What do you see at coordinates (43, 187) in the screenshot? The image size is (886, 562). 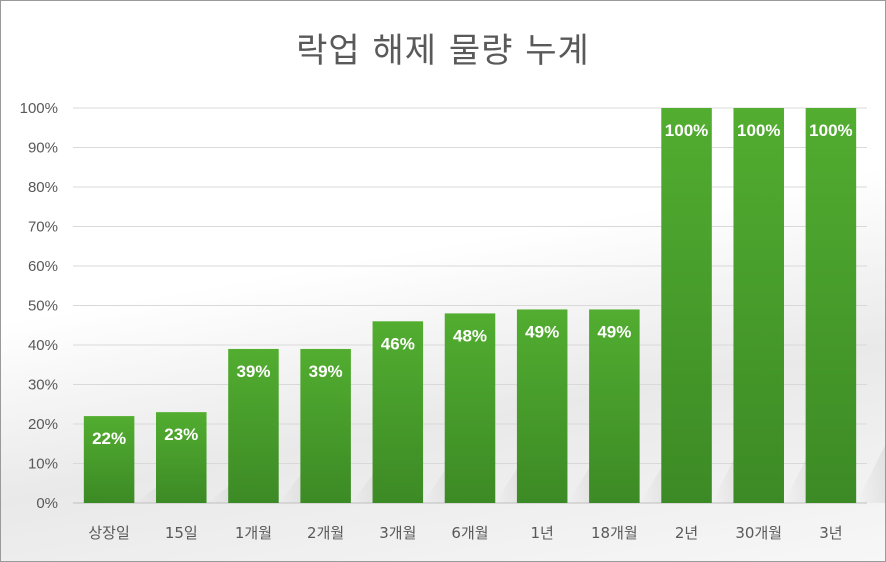 I see `y-tick-label: 80%` at bounding box center [43, 187].